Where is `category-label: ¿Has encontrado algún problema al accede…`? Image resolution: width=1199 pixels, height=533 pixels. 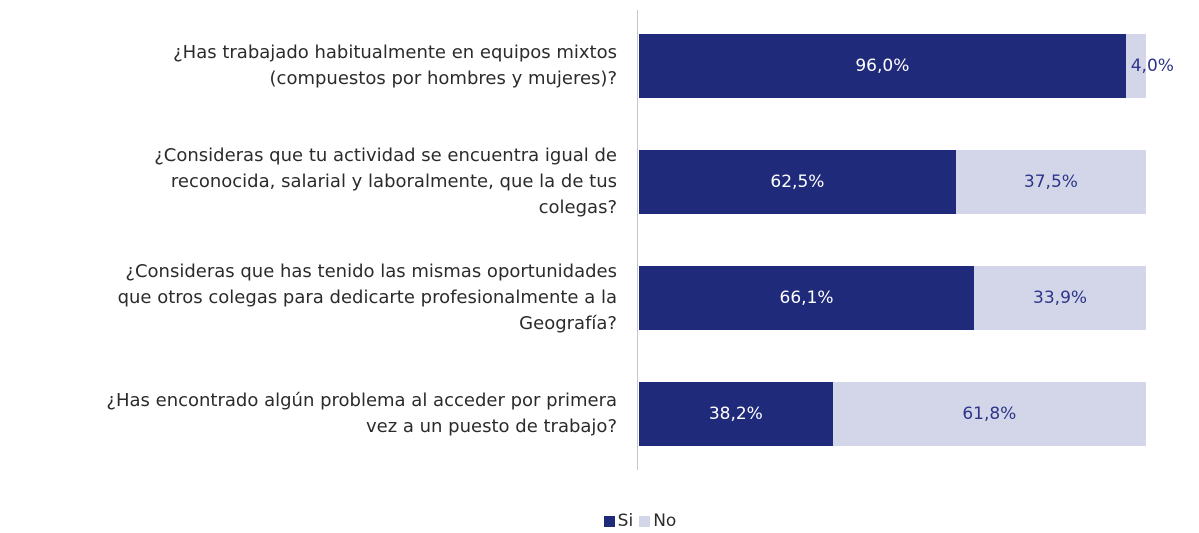
category-label: ¿Has encontrado algún problema al accede… is located at coordinates (361, 413).